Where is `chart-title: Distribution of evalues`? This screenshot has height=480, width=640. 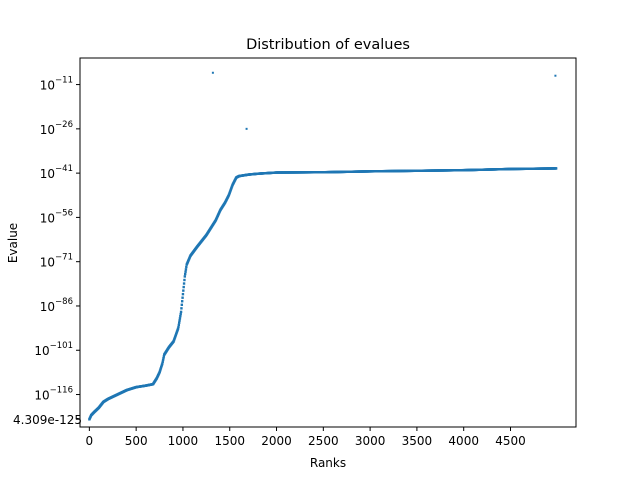
chart-title: Distribution of evalues is located at coordinates (328, 45).